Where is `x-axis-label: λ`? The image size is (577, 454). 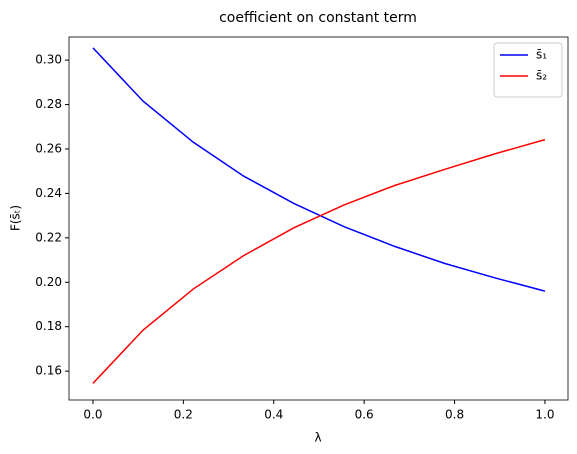 x-axis-label: λ is located at coordinates (317, 438).